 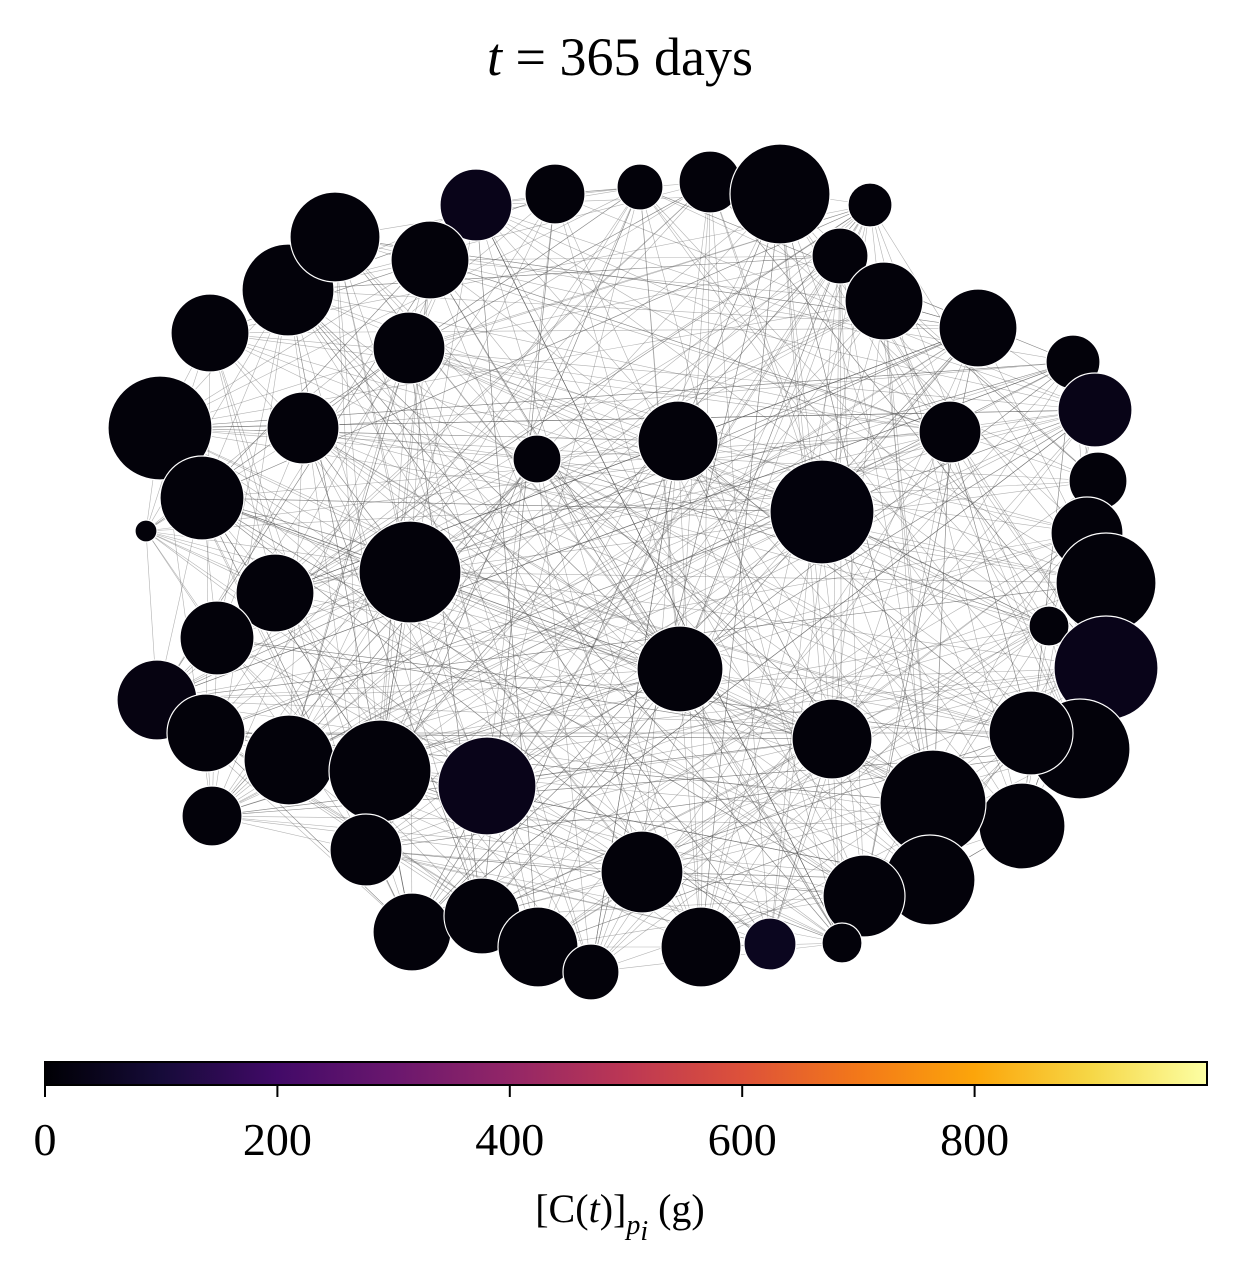 I want to click on colorbar-label: [C(t)]pi (g), so click(x=620, y=1216).